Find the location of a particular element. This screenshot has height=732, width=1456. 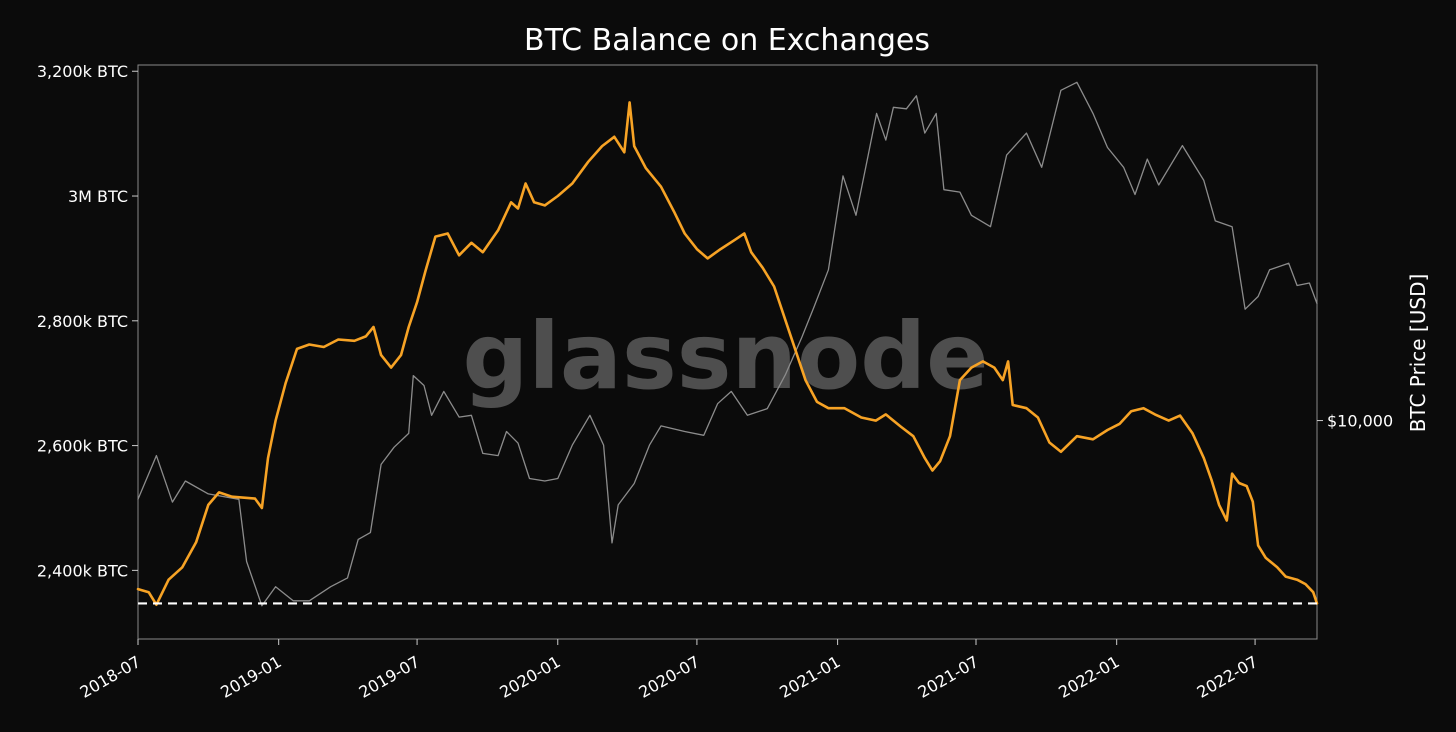

x-tick-label: 2022-07 is located at coordinates (1227, 677).